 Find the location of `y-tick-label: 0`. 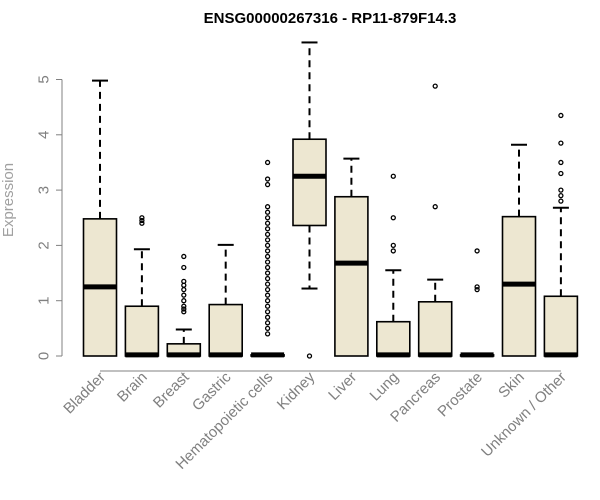

y-tick-label: 0 is located at coordinates (44, 356).